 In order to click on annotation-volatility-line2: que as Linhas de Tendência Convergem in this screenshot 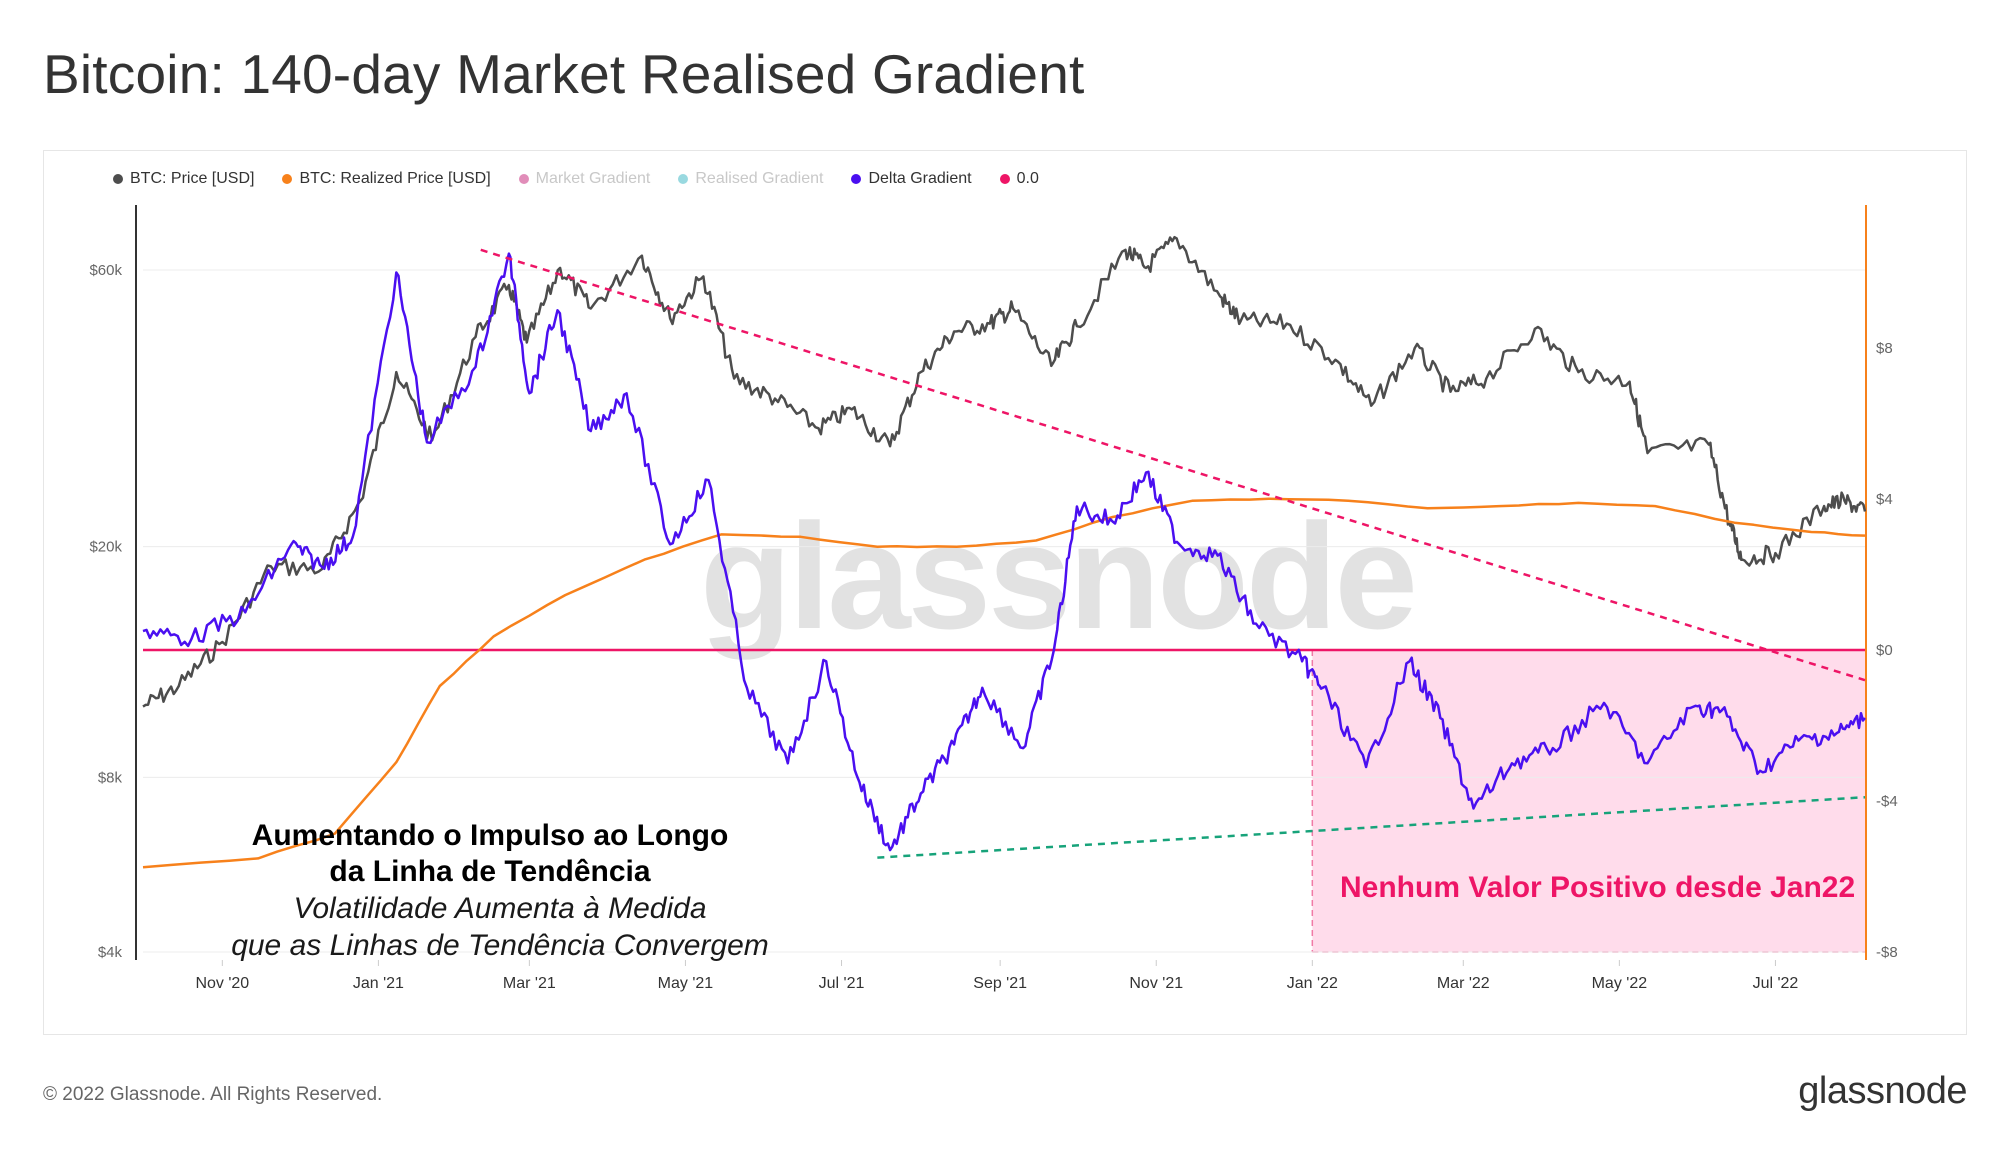, I will do `click(500, 945)`.